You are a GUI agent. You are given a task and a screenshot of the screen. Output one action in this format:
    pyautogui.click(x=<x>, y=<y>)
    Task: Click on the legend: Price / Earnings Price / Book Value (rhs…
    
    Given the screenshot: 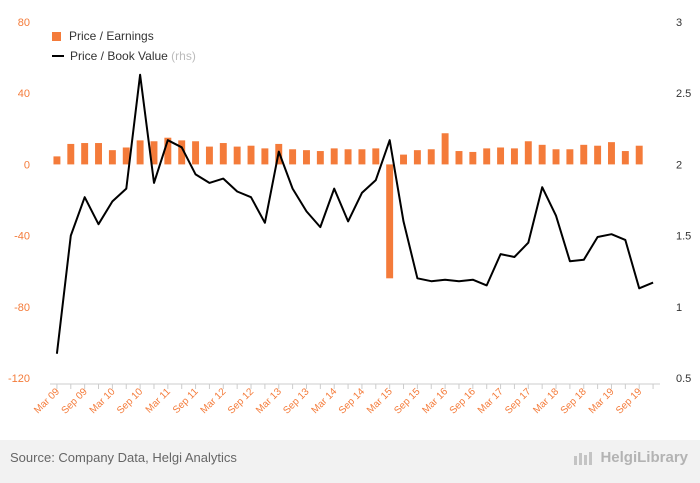 What is the action you would take?
    pyautogui.click(x=124, y=46)
    